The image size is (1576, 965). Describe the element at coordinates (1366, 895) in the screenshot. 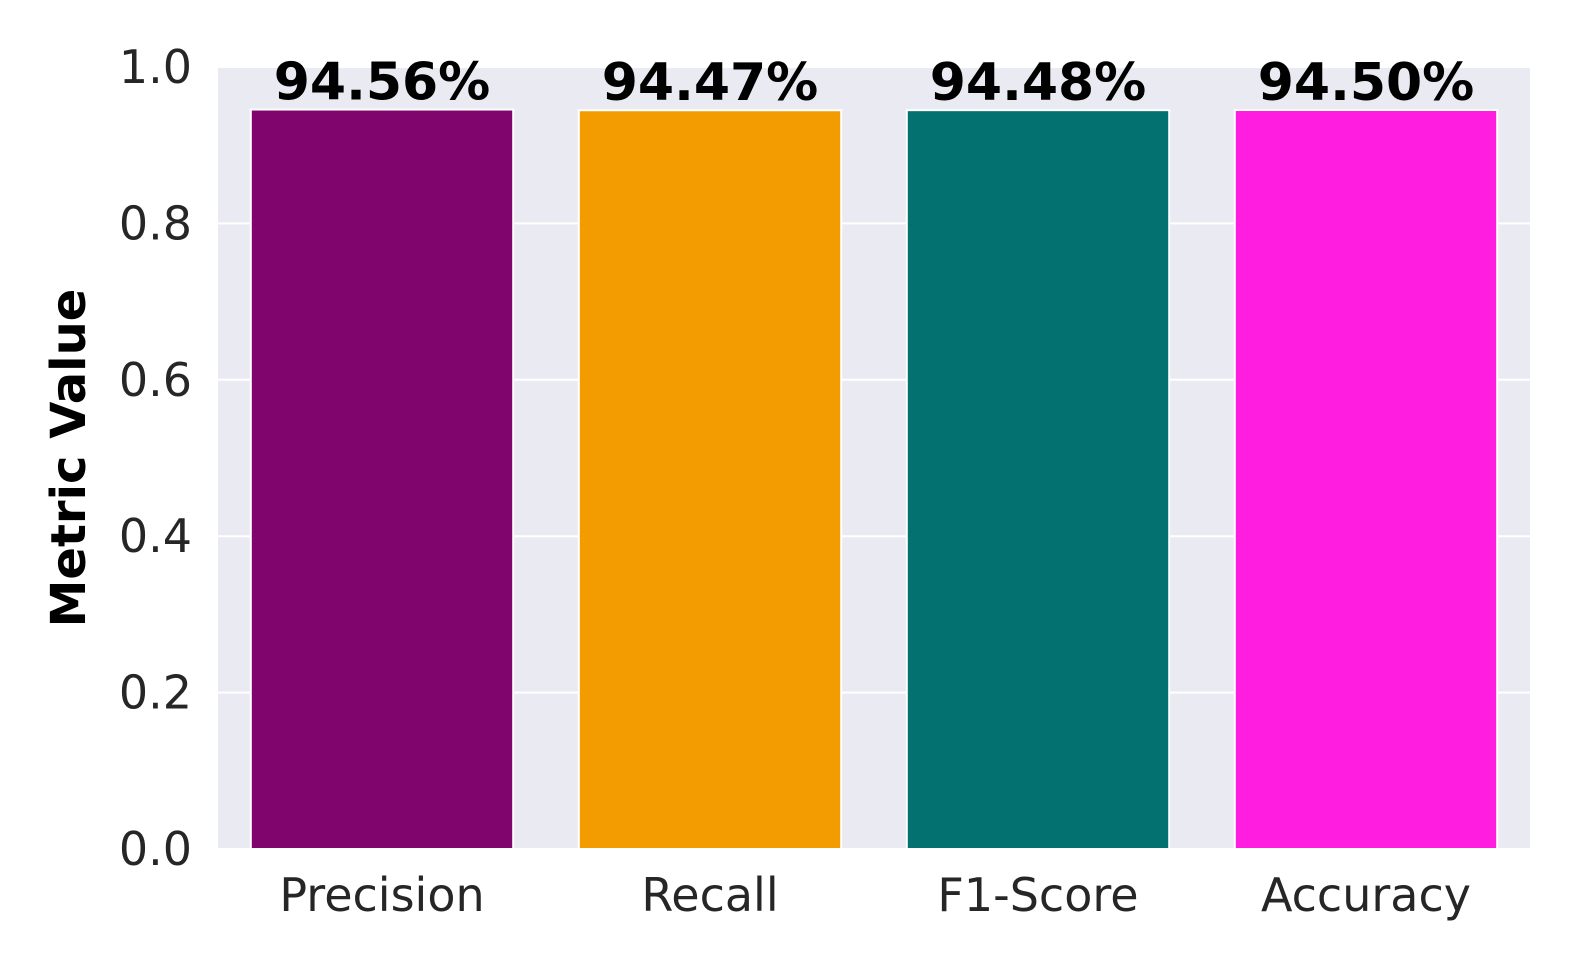

I see `x-tick-label: Accuracy` at that location.